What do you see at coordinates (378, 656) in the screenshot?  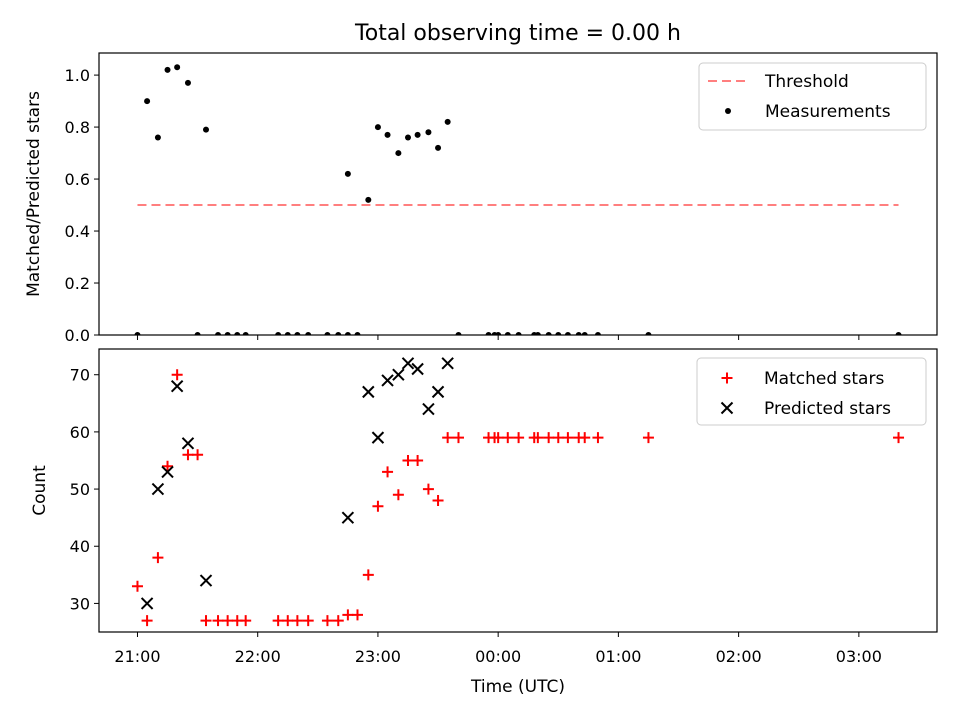 I see `x-tick-label: 23:00` at bounding box center [378, 656].